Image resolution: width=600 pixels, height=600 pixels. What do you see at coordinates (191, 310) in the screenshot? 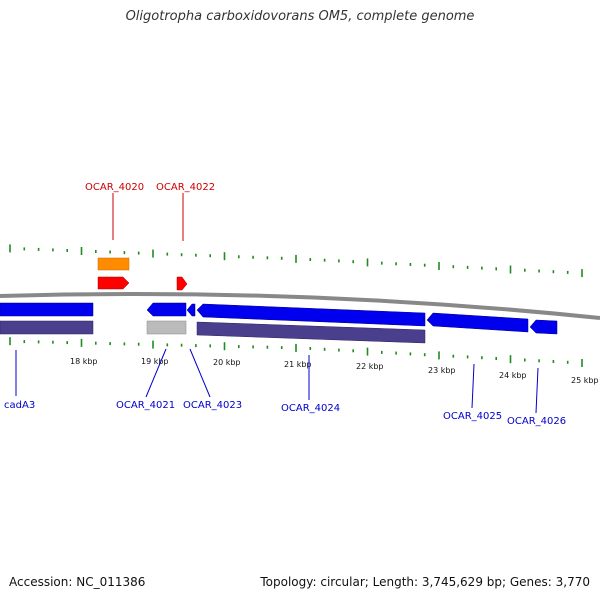
I see `cds-small-4022b` at bounding box center [191, 310].